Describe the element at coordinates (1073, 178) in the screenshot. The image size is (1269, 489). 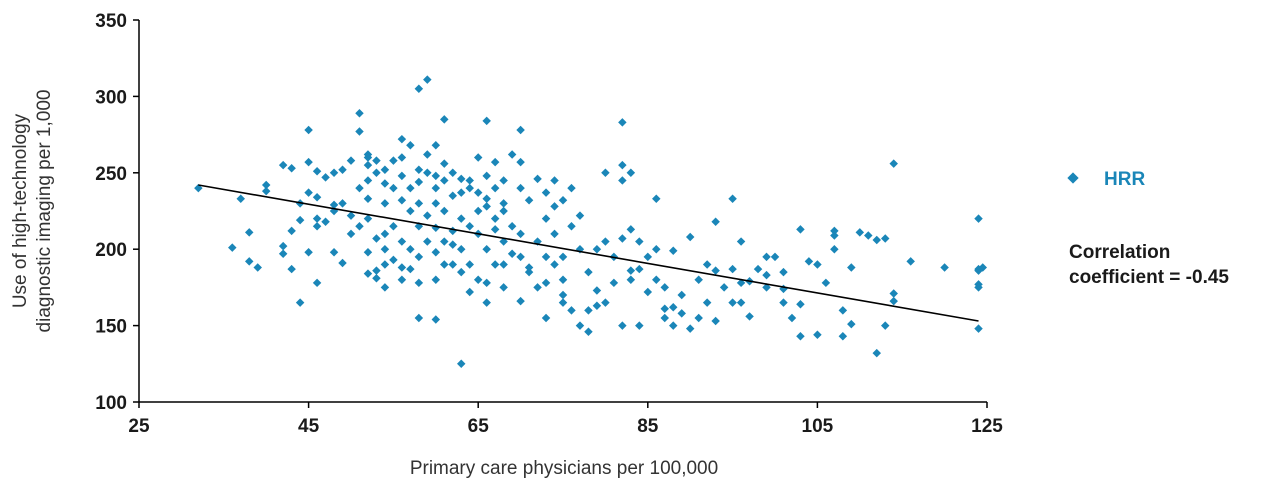
I see `legend-marker` at that location.